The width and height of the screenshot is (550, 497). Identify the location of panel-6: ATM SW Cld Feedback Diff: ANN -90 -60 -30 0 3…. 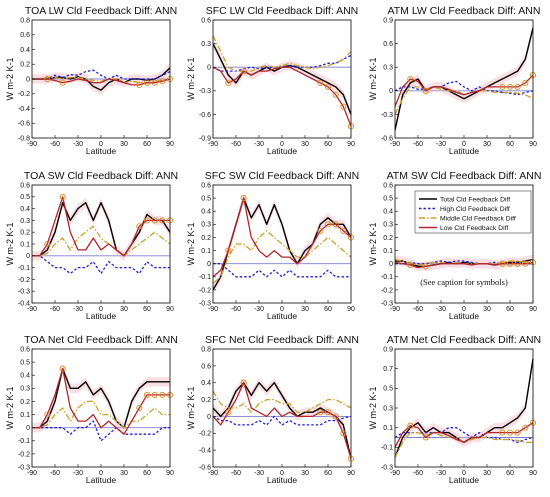
(454, 245).